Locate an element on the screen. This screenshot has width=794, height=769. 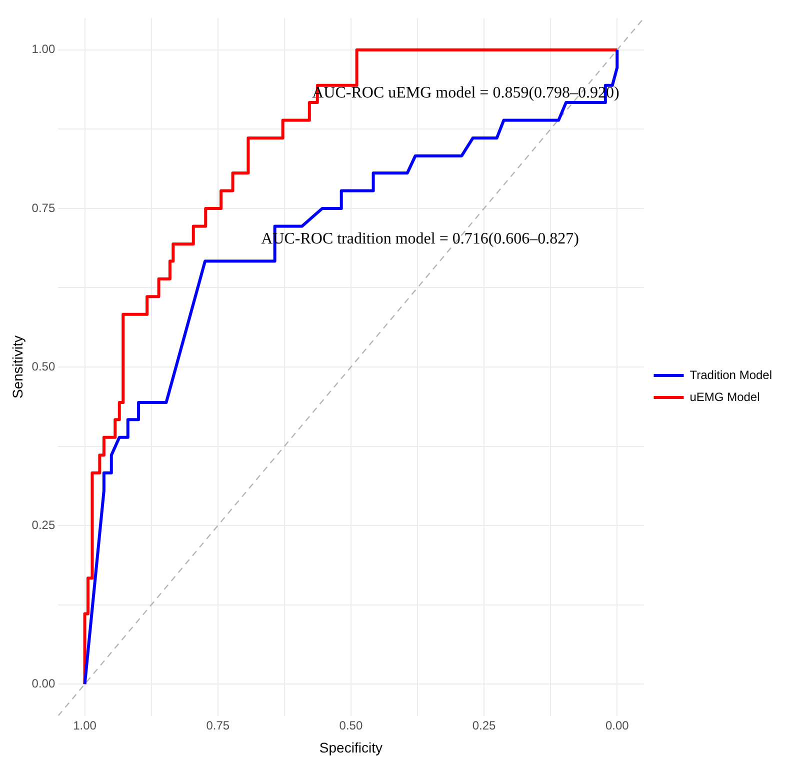
x-axis-title: Specificity is located at coordinates (350, 747).